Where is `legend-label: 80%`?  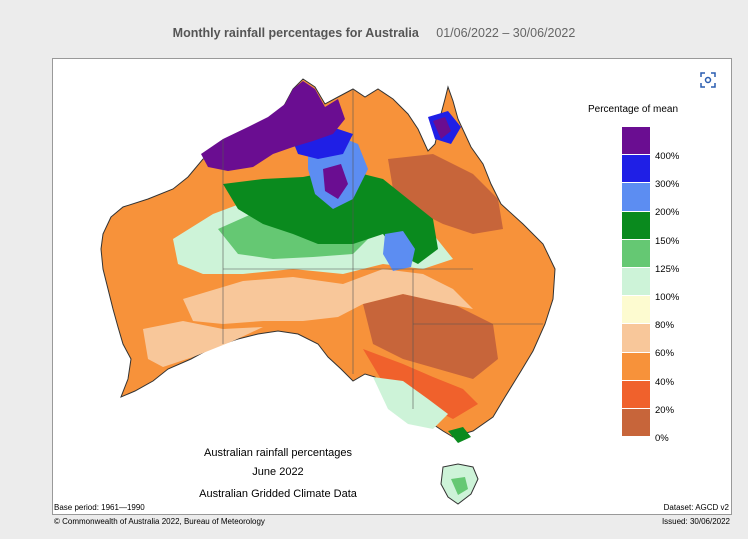 legend-label: 80% is located at coordinates (665, 326).